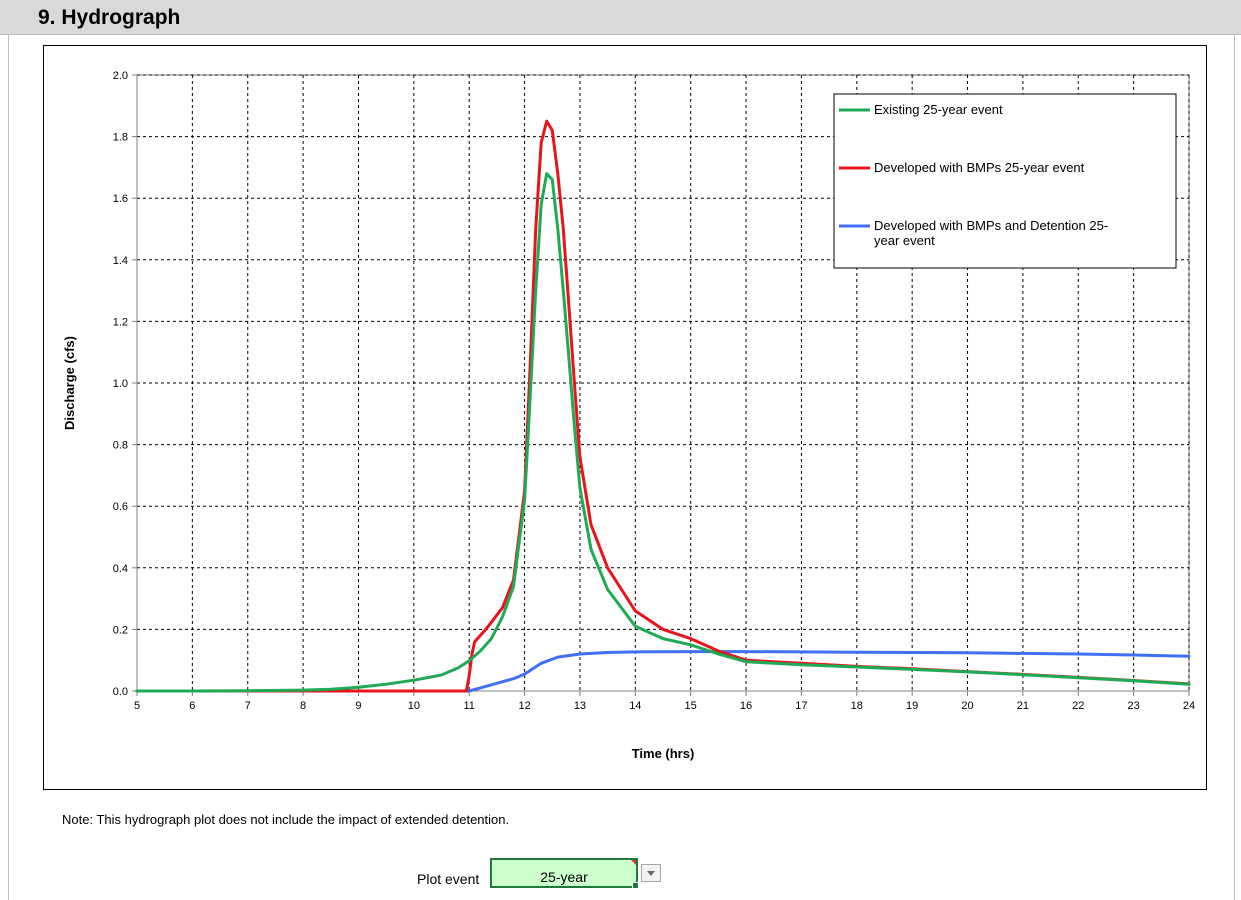  Describe the element at coordinates (120, 507) in the screenshot. I see `y-tick-label: 0.6` at that location.